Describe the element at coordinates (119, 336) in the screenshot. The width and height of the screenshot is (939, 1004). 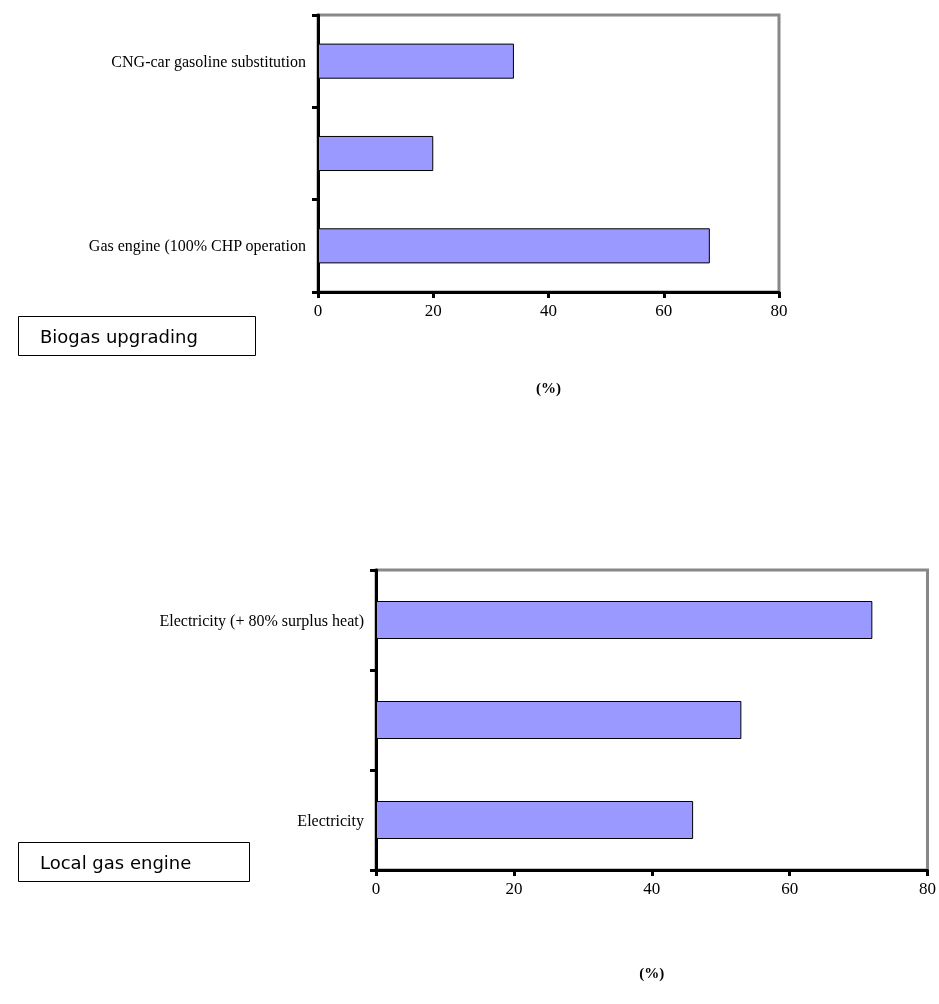
I see `text: Biogas upgrading` at that location.